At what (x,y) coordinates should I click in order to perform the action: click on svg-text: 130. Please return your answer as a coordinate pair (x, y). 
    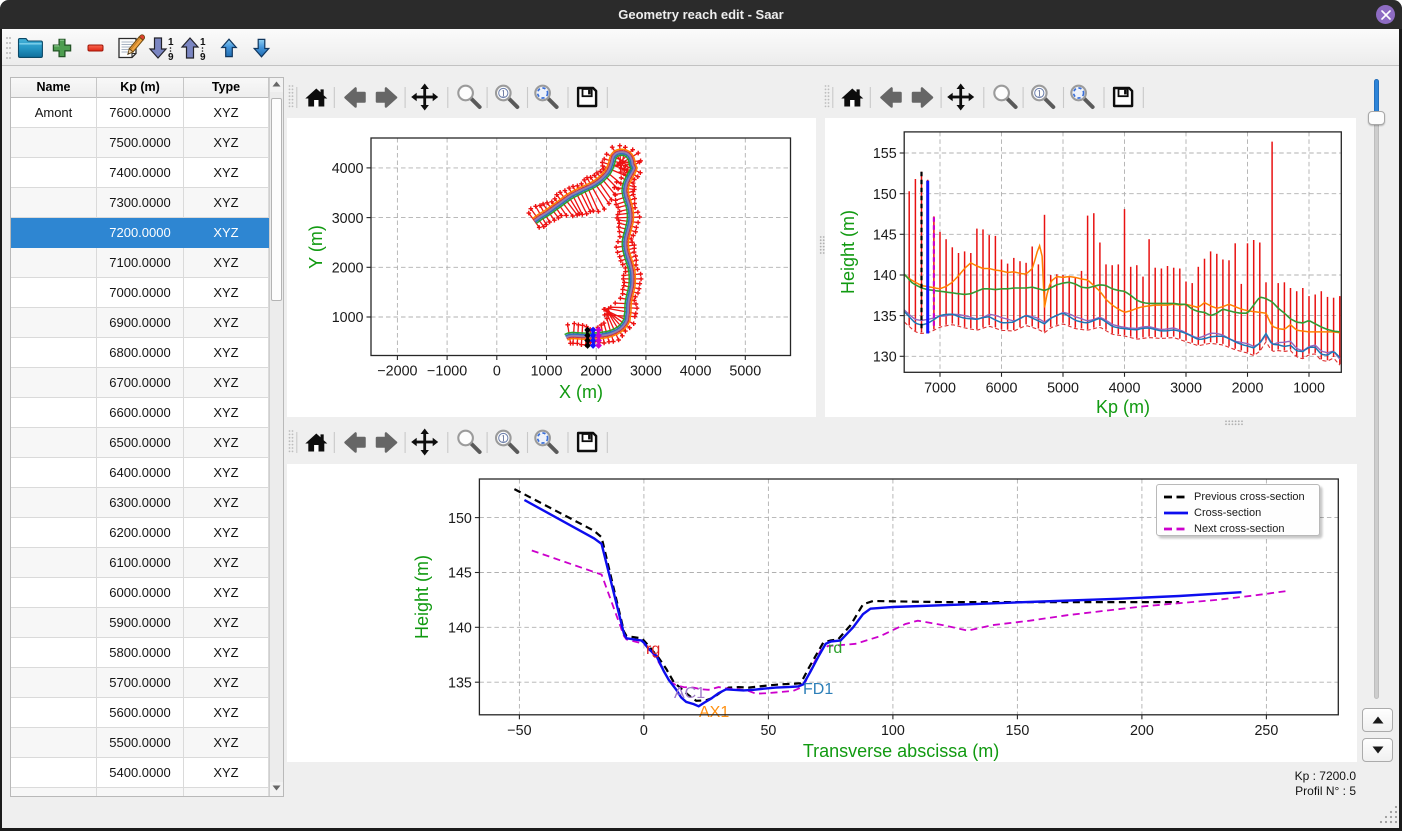
    Looking at the image, I should click on (885, 358).